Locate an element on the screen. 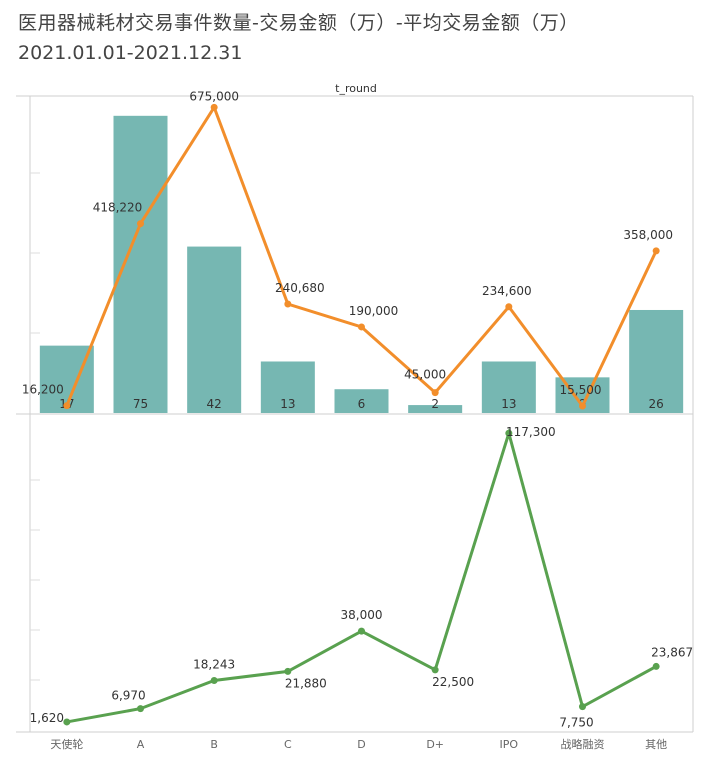  average-label-8: 23,867 is located at coordinates (672, 652).